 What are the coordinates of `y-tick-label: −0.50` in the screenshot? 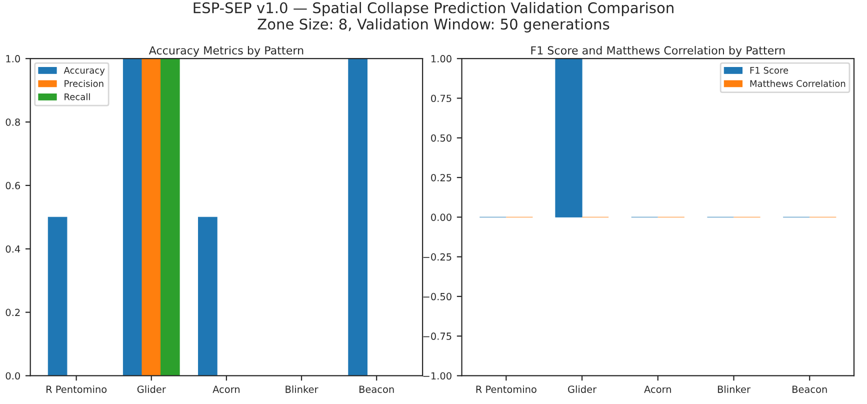 It's located at (437, 296).